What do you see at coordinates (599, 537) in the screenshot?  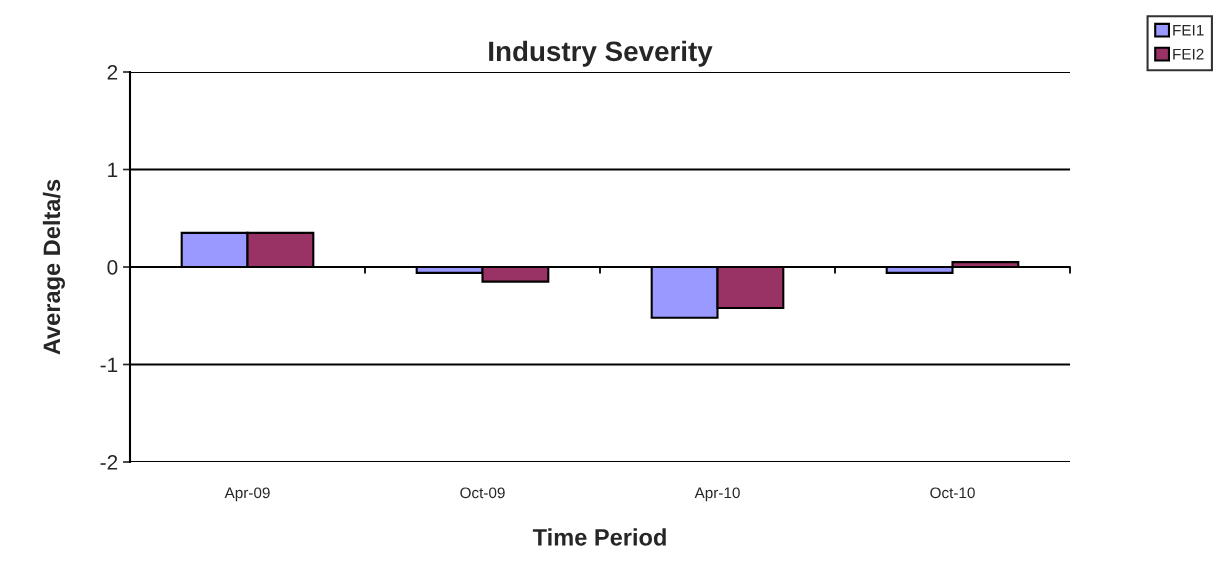 I see `x-axis-title: Time Period` at bounding box center [599, 537].